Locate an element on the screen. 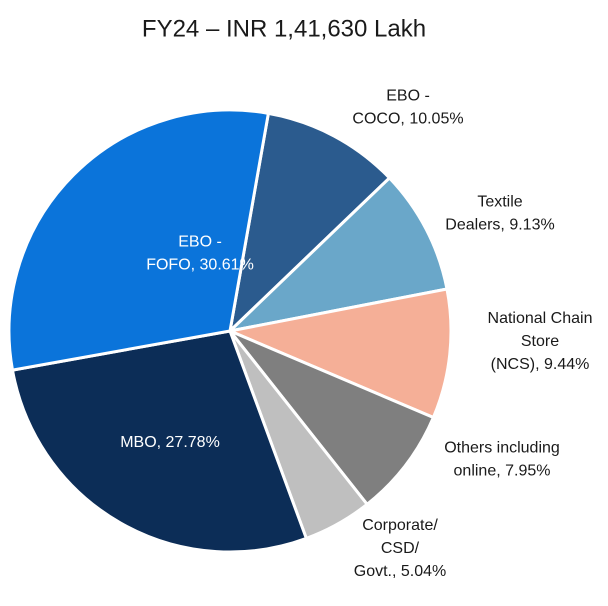 The width and height of the screenshot is (608, 606). slice-label: Others including is located at coordinates (502, 448).